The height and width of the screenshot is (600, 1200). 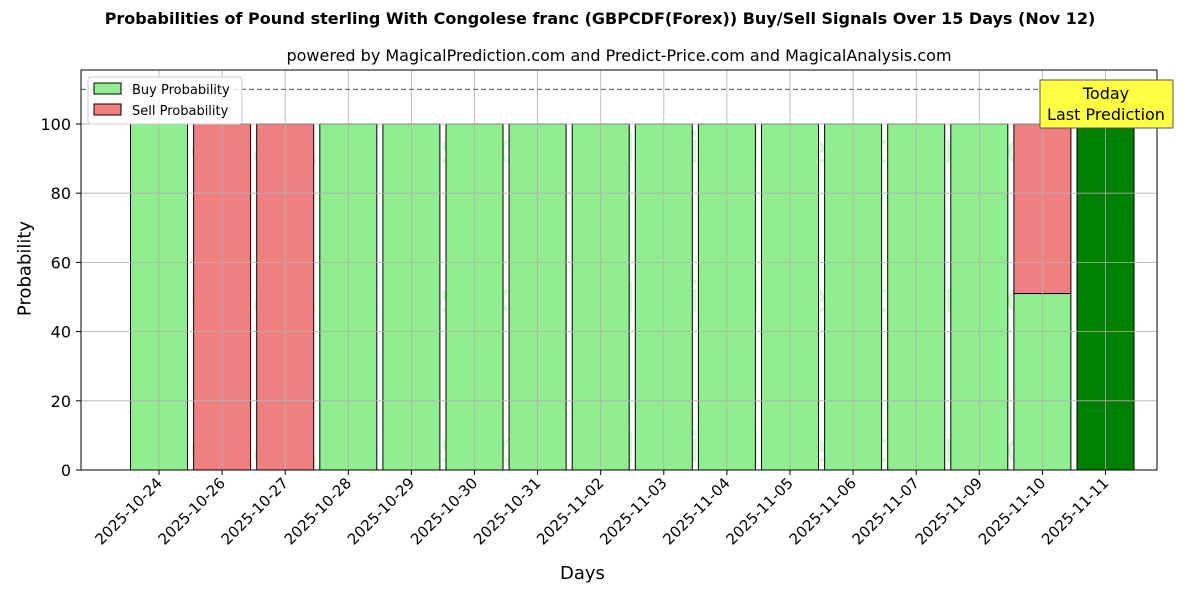 I want to click on x-tick-label: 2025-11-11, so click(x=1075, y=511).